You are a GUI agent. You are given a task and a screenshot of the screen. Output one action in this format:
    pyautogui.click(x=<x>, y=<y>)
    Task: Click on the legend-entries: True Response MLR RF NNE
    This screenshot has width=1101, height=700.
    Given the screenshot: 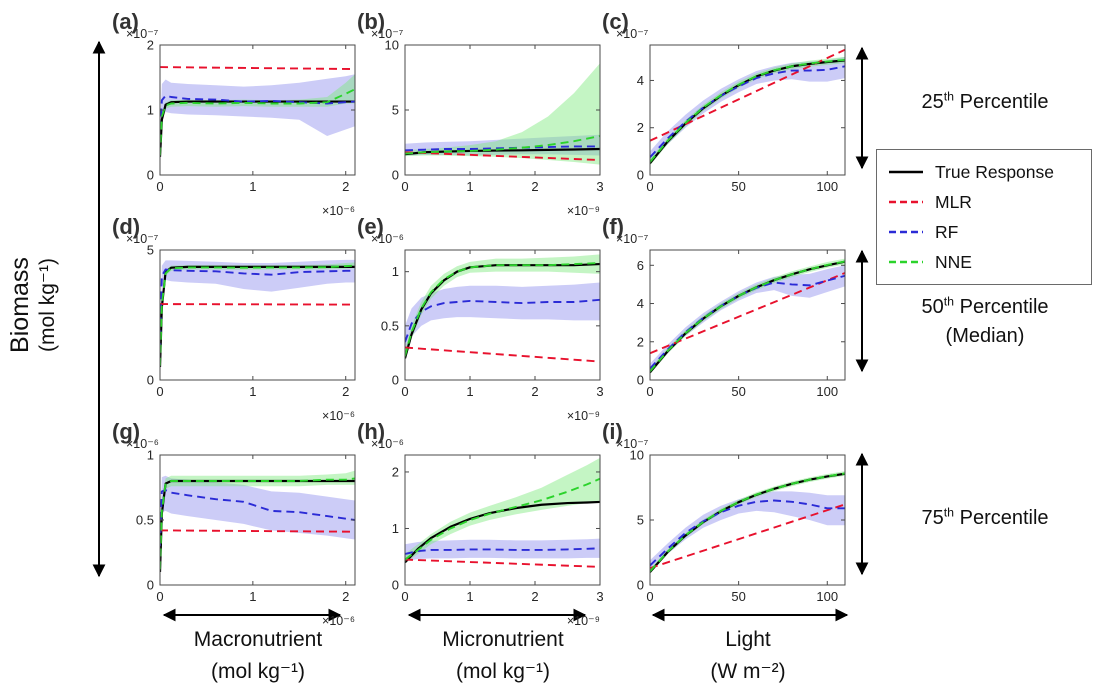 What is the action you would take?
    pyautogui.click(x=984, y=217)
    